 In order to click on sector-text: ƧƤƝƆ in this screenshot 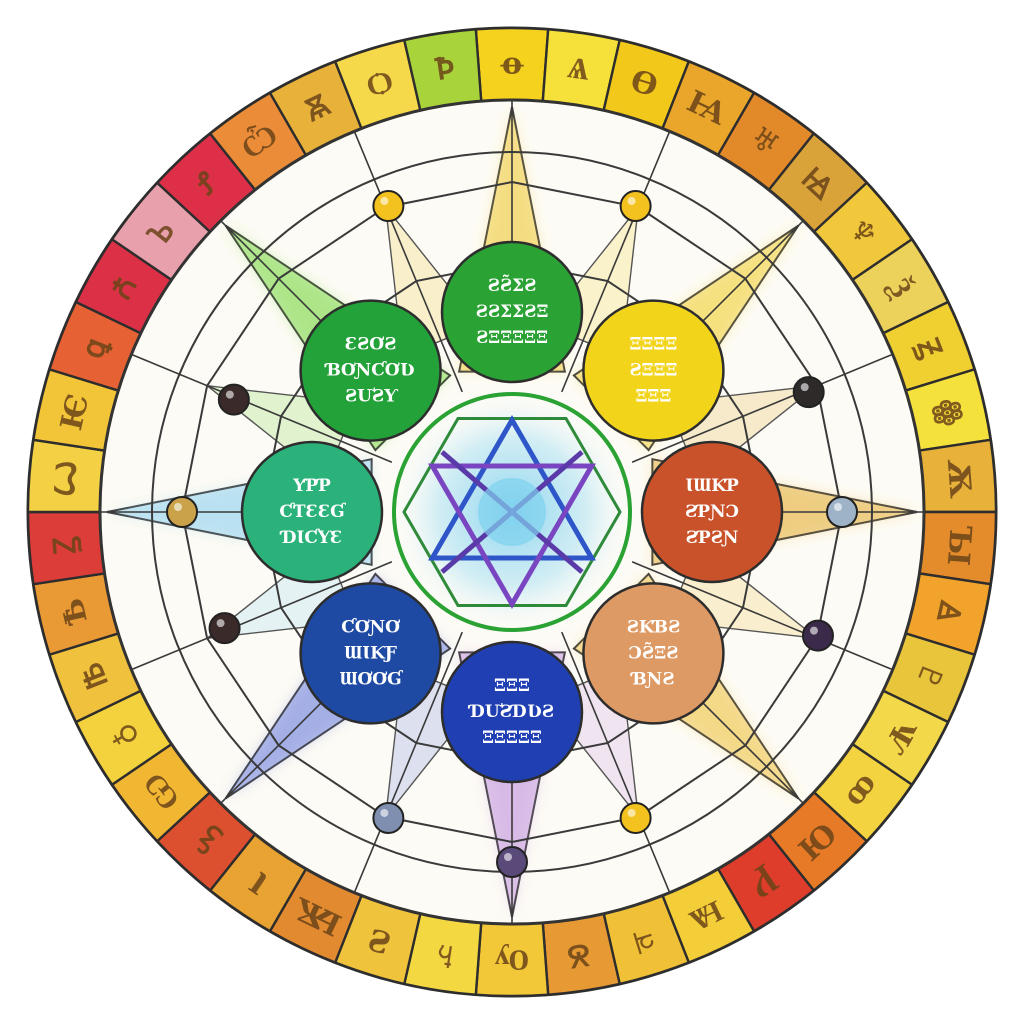, I will do `click(712, 512)`.